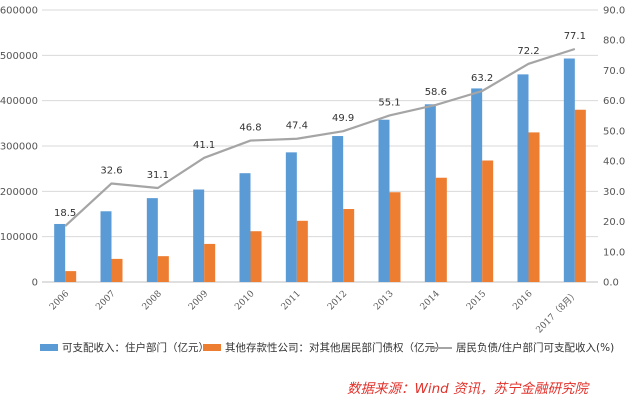 Image resolution: width=640 pixels, height=402 pixels. I want to click on x-tick-label: 2014, so click(430, 300).